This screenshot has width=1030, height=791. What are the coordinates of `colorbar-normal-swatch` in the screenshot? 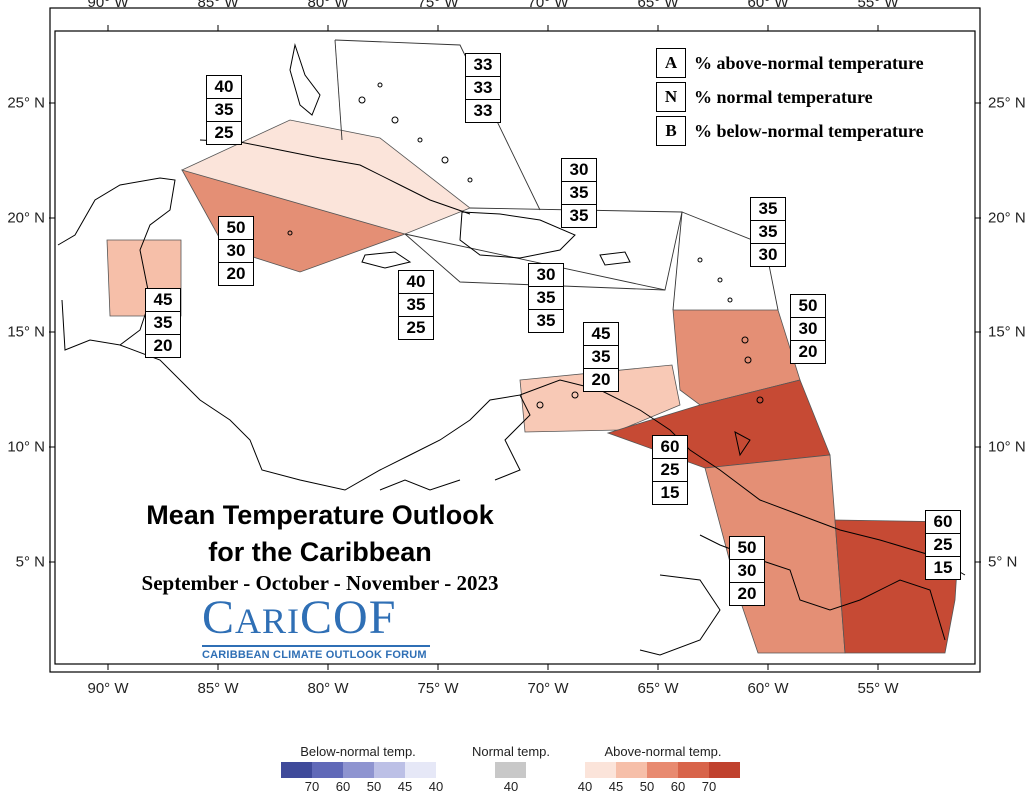 It's located at (510, 770).